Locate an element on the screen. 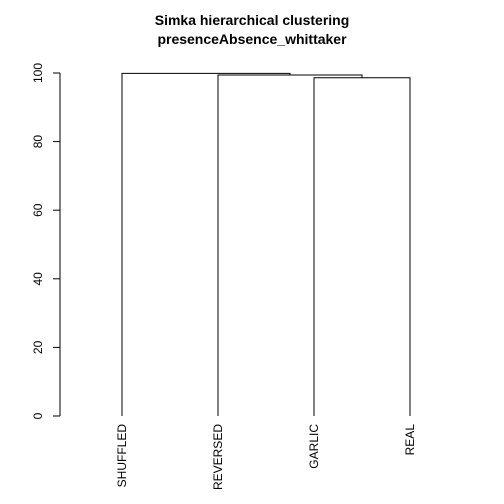 The width and height of the screenshot is (504, 504). y-tick-label-60: 60 is located at coordinates (38, 210).